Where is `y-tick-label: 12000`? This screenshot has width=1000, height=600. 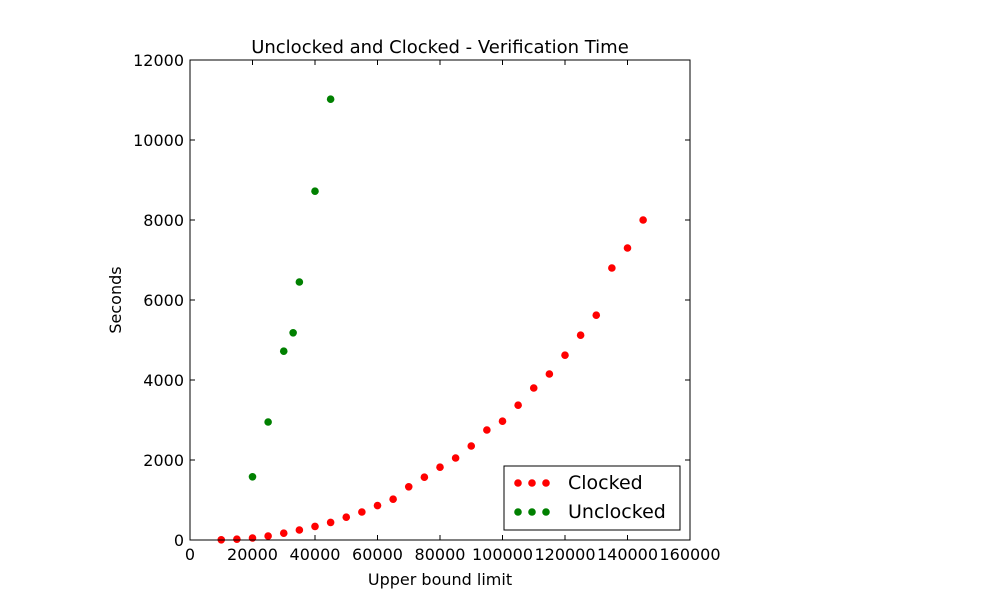 y-tick-label: 12000 is located at coordinates (158, 60).